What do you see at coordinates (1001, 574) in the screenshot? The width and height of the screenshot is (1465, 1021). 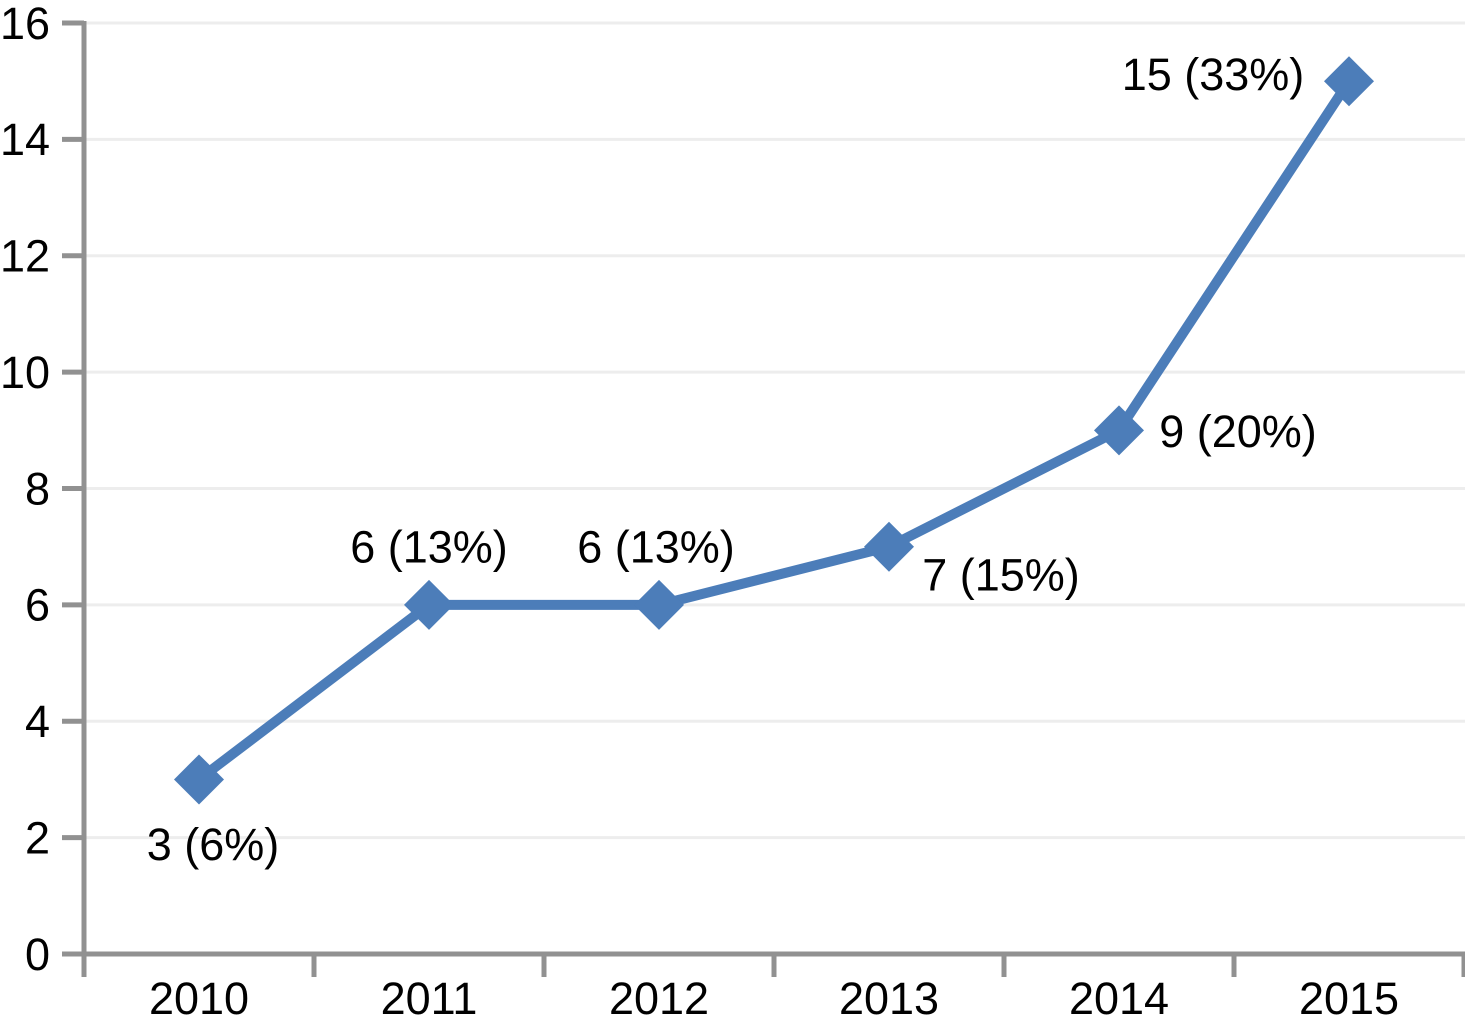 I see `data-point-label: 7 (15%)` at bounding box center [1001, 574].